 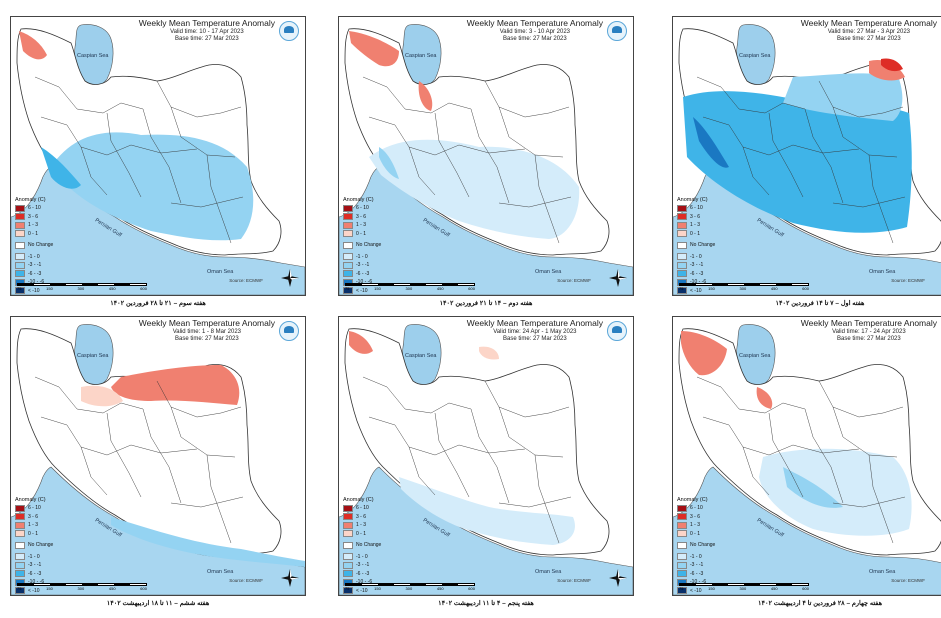 What do you see at coordinates (36, 582) in the screenshot?
I see `legend-label: -10 - -6` at bounding box center [36, 582].